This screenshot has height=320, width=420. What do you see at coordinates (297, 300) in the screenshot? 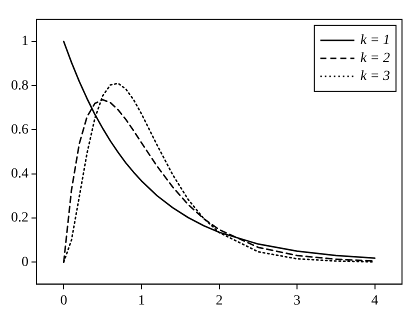
I see `x-tick-label: 3` at bounding box center [297, 300].